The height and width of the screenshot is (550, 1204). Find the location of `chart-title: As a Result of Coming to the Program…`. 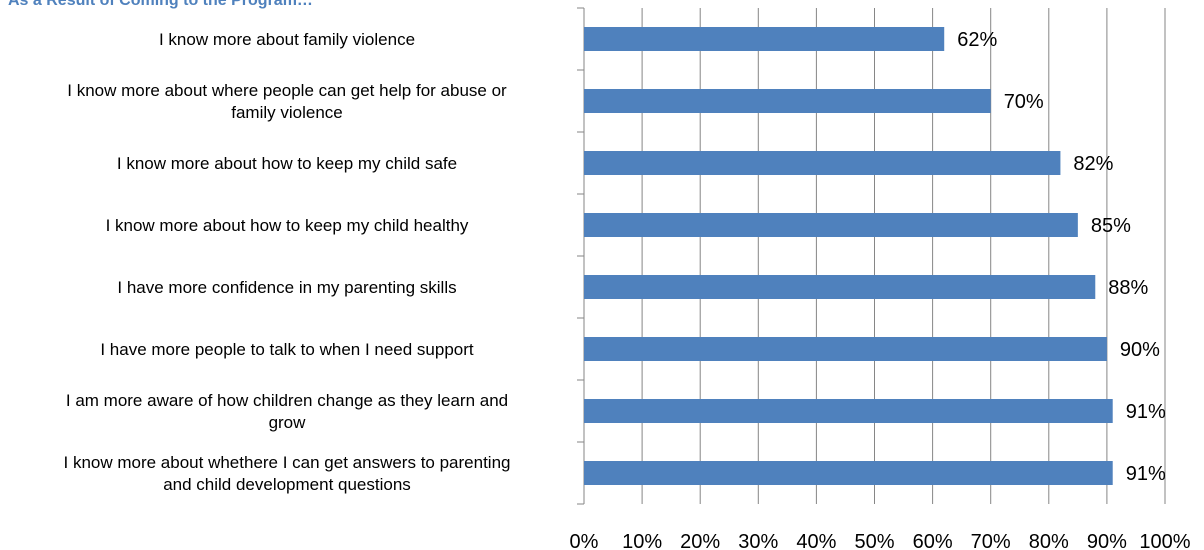

chart-title: As a Result of Coming to the Program… is located at coordinates (160, 4).